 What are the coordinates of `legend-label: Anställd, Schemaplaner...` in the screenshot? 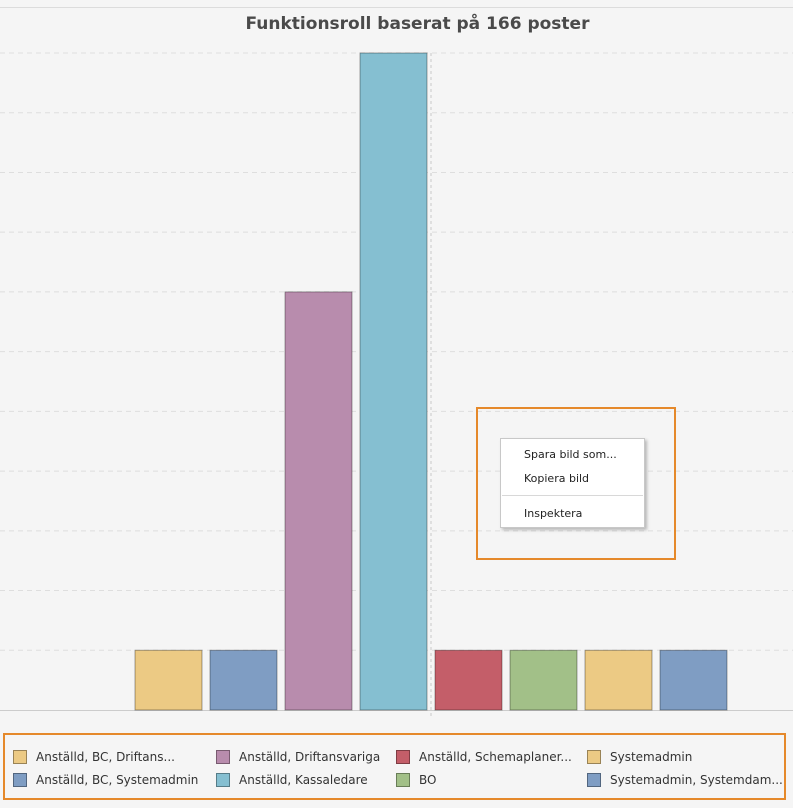 It's located at (495, 757).